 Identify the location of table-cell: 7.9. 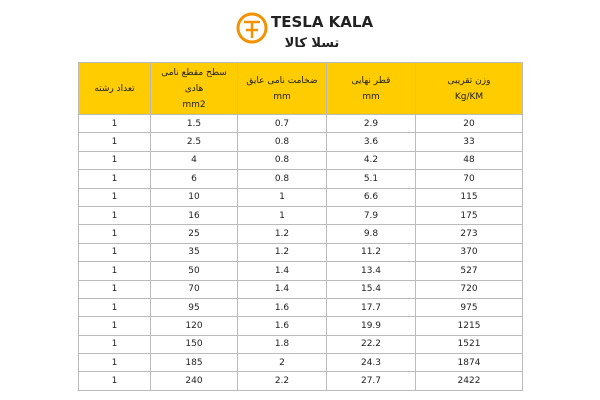
(371, 215).